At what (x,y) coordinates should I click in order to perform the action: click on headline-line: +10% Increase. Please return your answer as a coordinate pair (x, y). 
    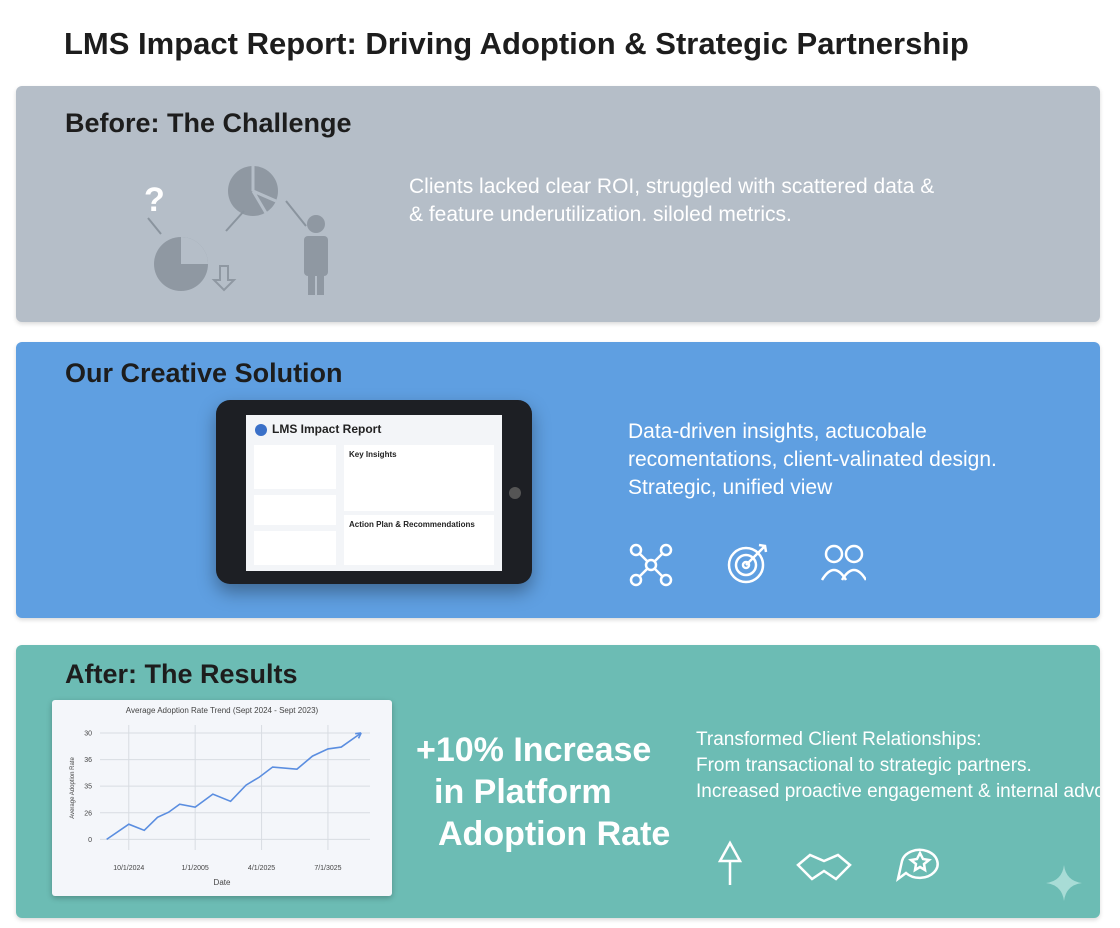
    Looking at the image, I should click on (534, 750).